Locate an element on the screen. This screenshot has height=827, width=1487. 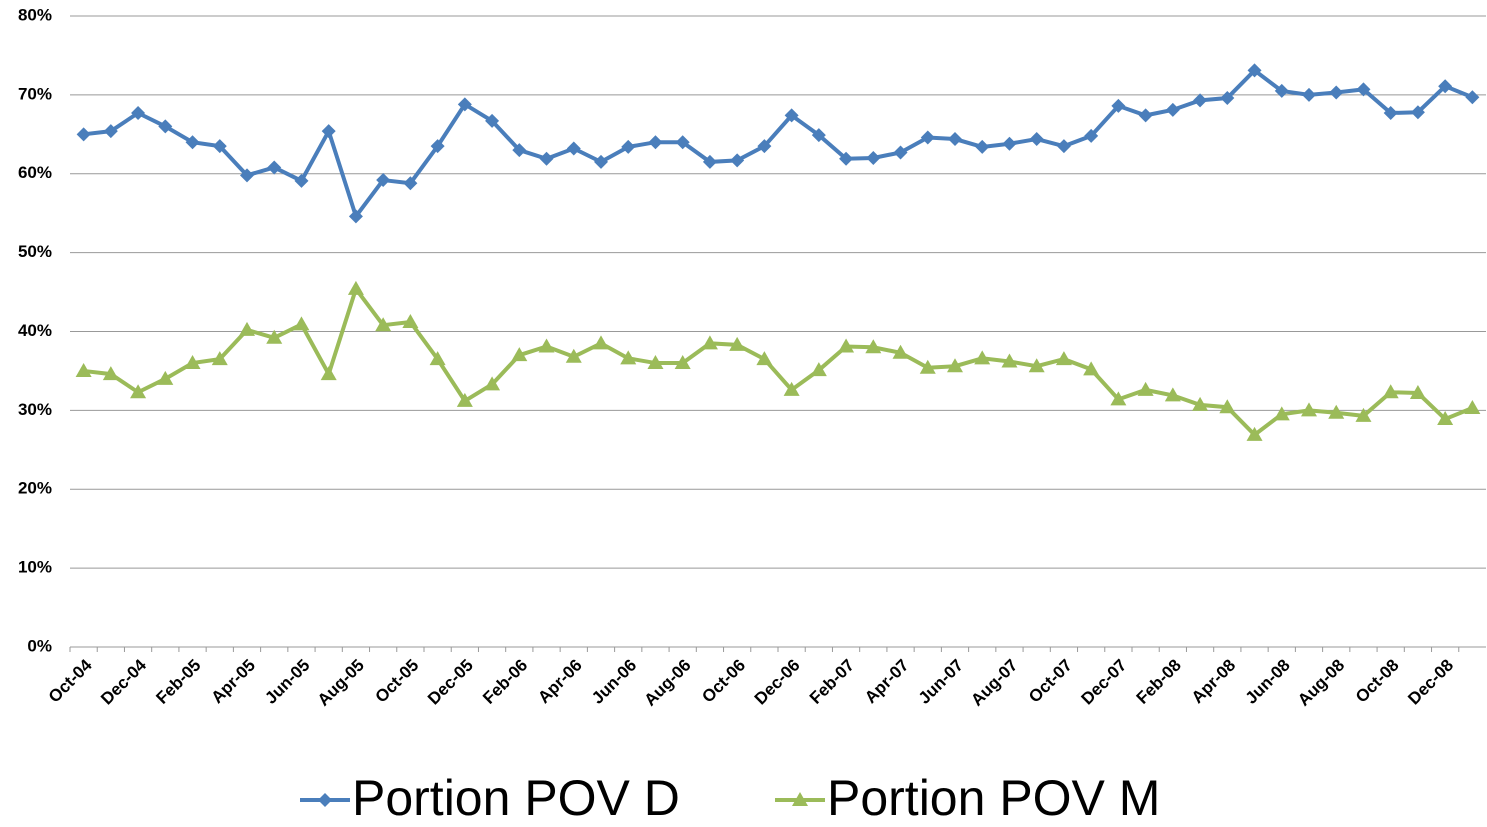
legend-label: Portion POV M is located at coordinates (993, 798).